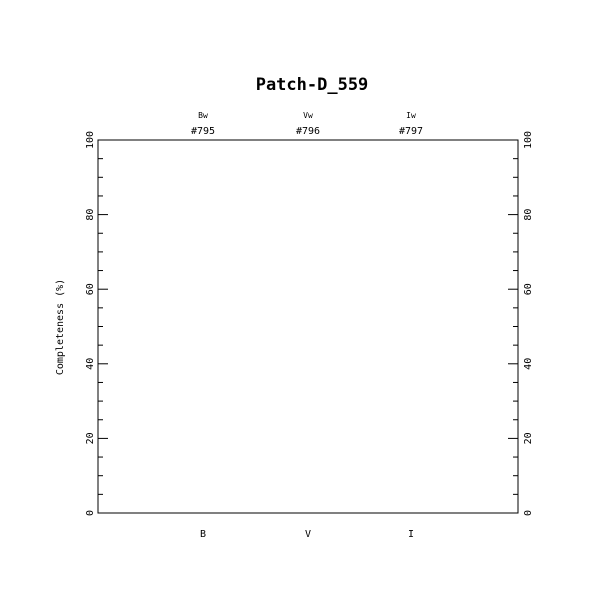 Image resolution: width=611 pixels, height=611 pixels. What do you see at coordinates (90, 140) in the screenshot?
I see `y-tick-label-left: 100` at bounding box center [90, 140].